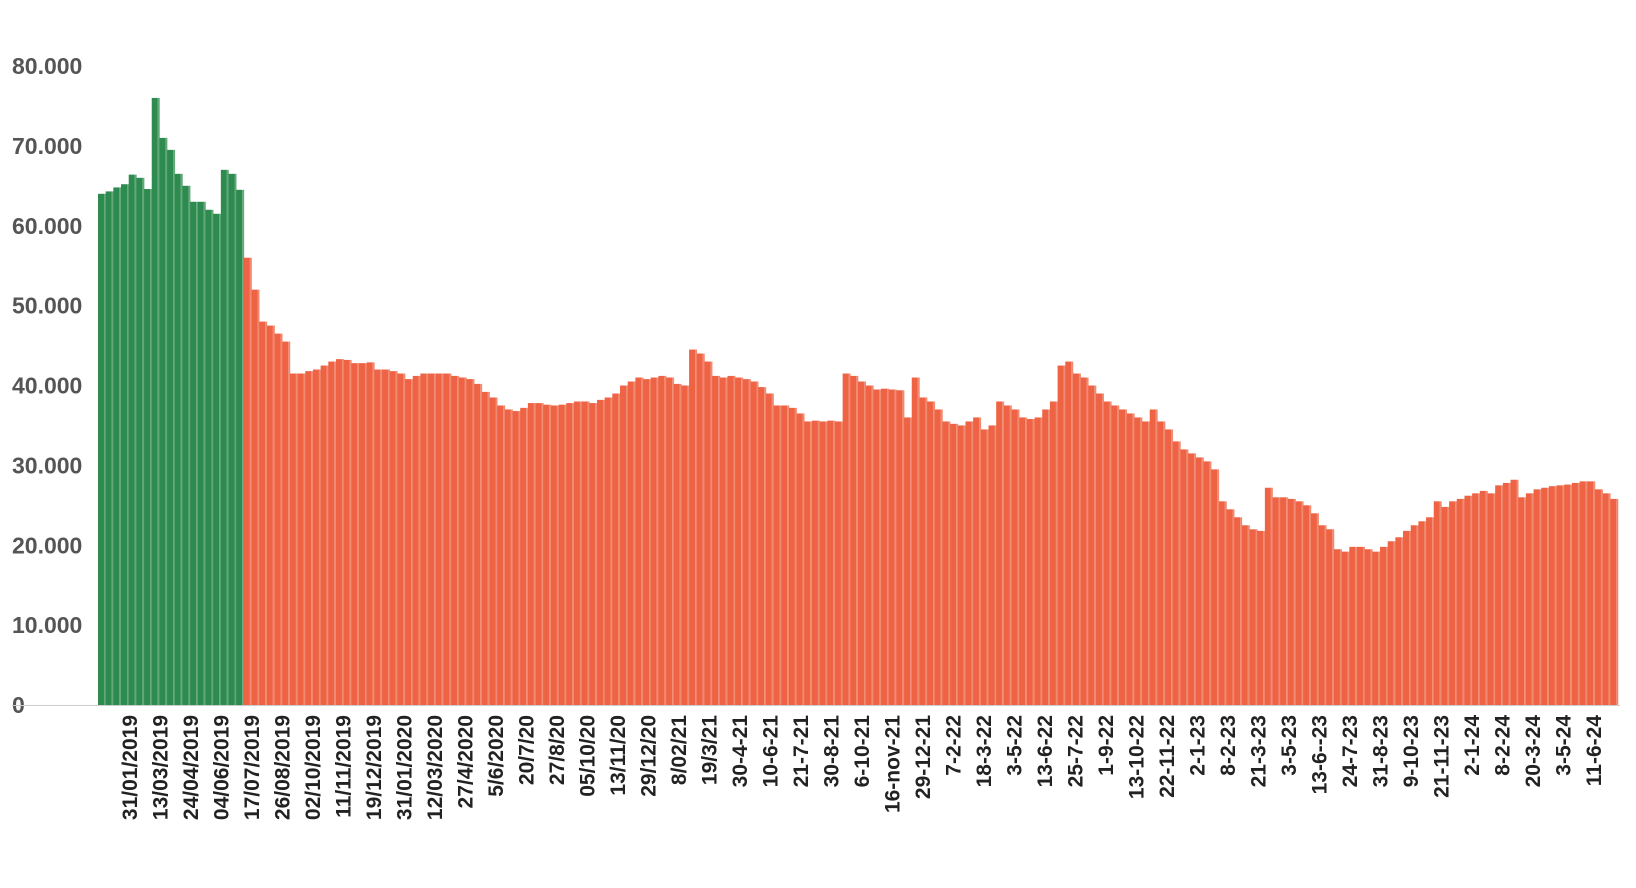  Describe the element at coordinates (954, 745) in the screenshot. I see `x-tick-label: 7-2-22` at that location.